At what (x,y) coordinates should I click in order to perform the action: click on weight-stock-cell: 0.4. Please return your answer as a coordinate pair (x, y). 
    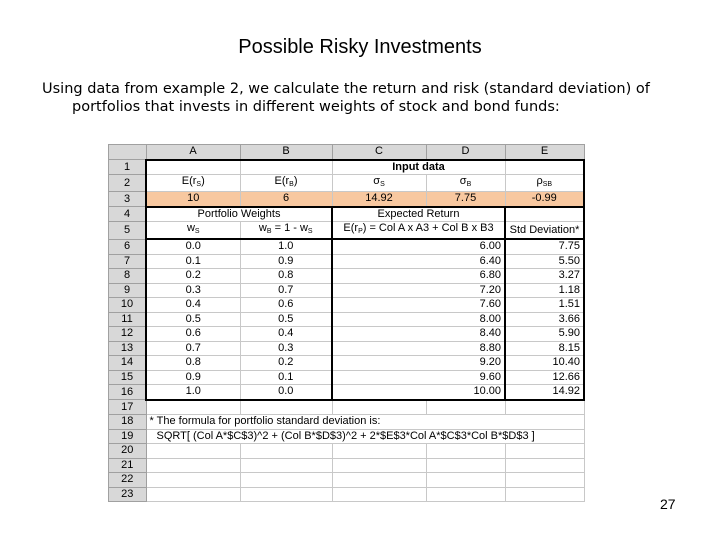
    Looking at the image, I should click on (193, 305).